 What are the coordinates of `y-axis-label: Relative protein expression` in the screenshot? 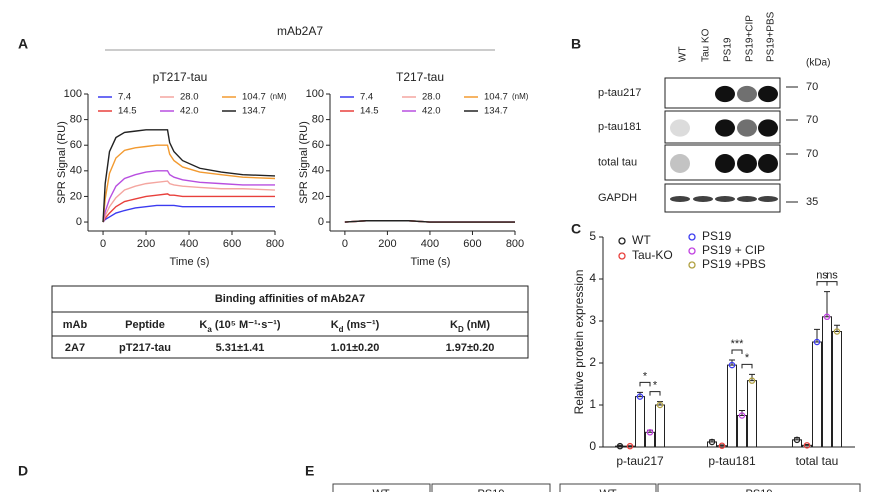 It's located at (579, 342).